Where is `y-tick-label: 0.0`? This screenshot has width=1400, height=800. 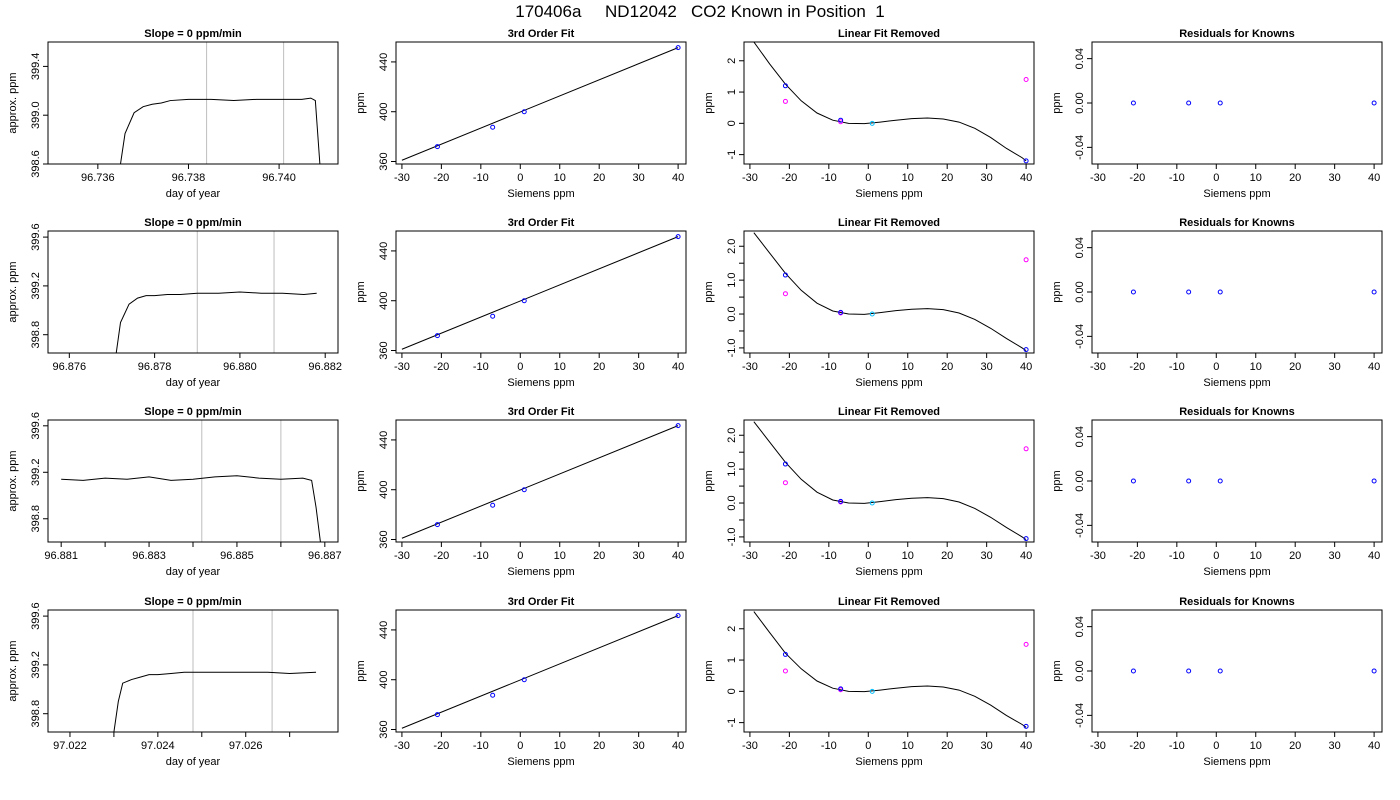
y-tick-label: 0.0 is located at coordinates (732, 502).